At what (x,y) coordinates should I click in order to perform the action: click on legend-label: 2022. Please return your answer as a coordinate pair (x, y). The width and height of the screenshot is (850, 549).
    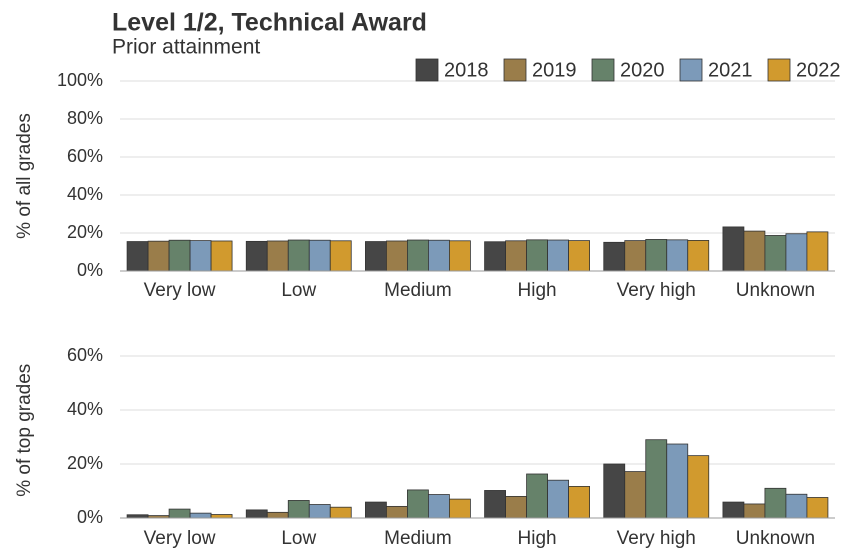
    Looking at the image, I should click on (818, 70).